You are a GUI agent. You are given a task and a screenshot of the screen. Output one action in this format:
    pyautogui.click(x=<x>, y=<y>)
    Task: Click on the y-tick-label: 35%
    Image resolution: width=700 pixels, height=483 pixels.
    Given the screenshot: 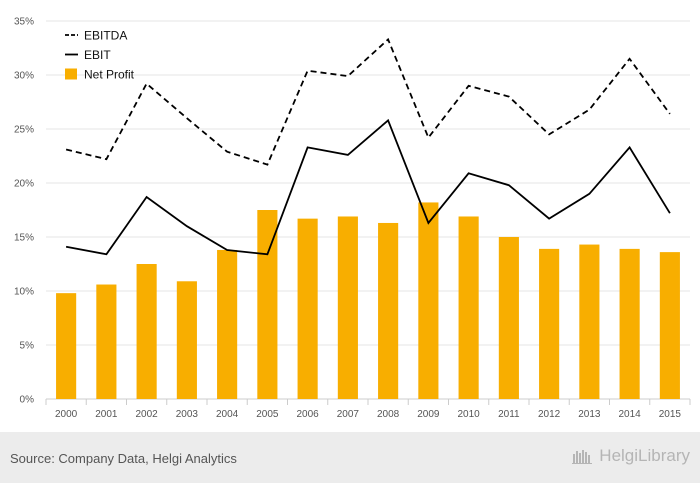 What is the action you would take?
    pyautogui.click(x=24, y=22)
    